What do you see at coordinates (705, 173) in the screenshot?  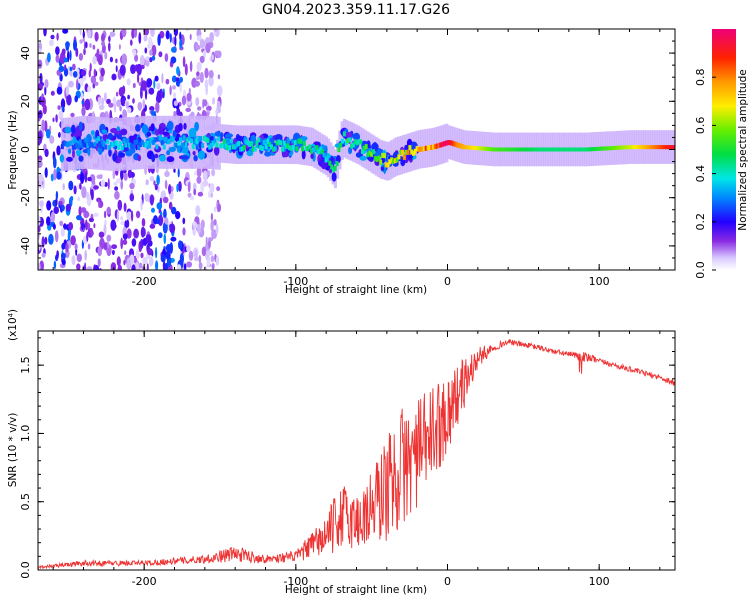 I see `colorbar-ticks: 0.0 0.2 0.4 0.6 0.8` at bounding box center [705, 173].